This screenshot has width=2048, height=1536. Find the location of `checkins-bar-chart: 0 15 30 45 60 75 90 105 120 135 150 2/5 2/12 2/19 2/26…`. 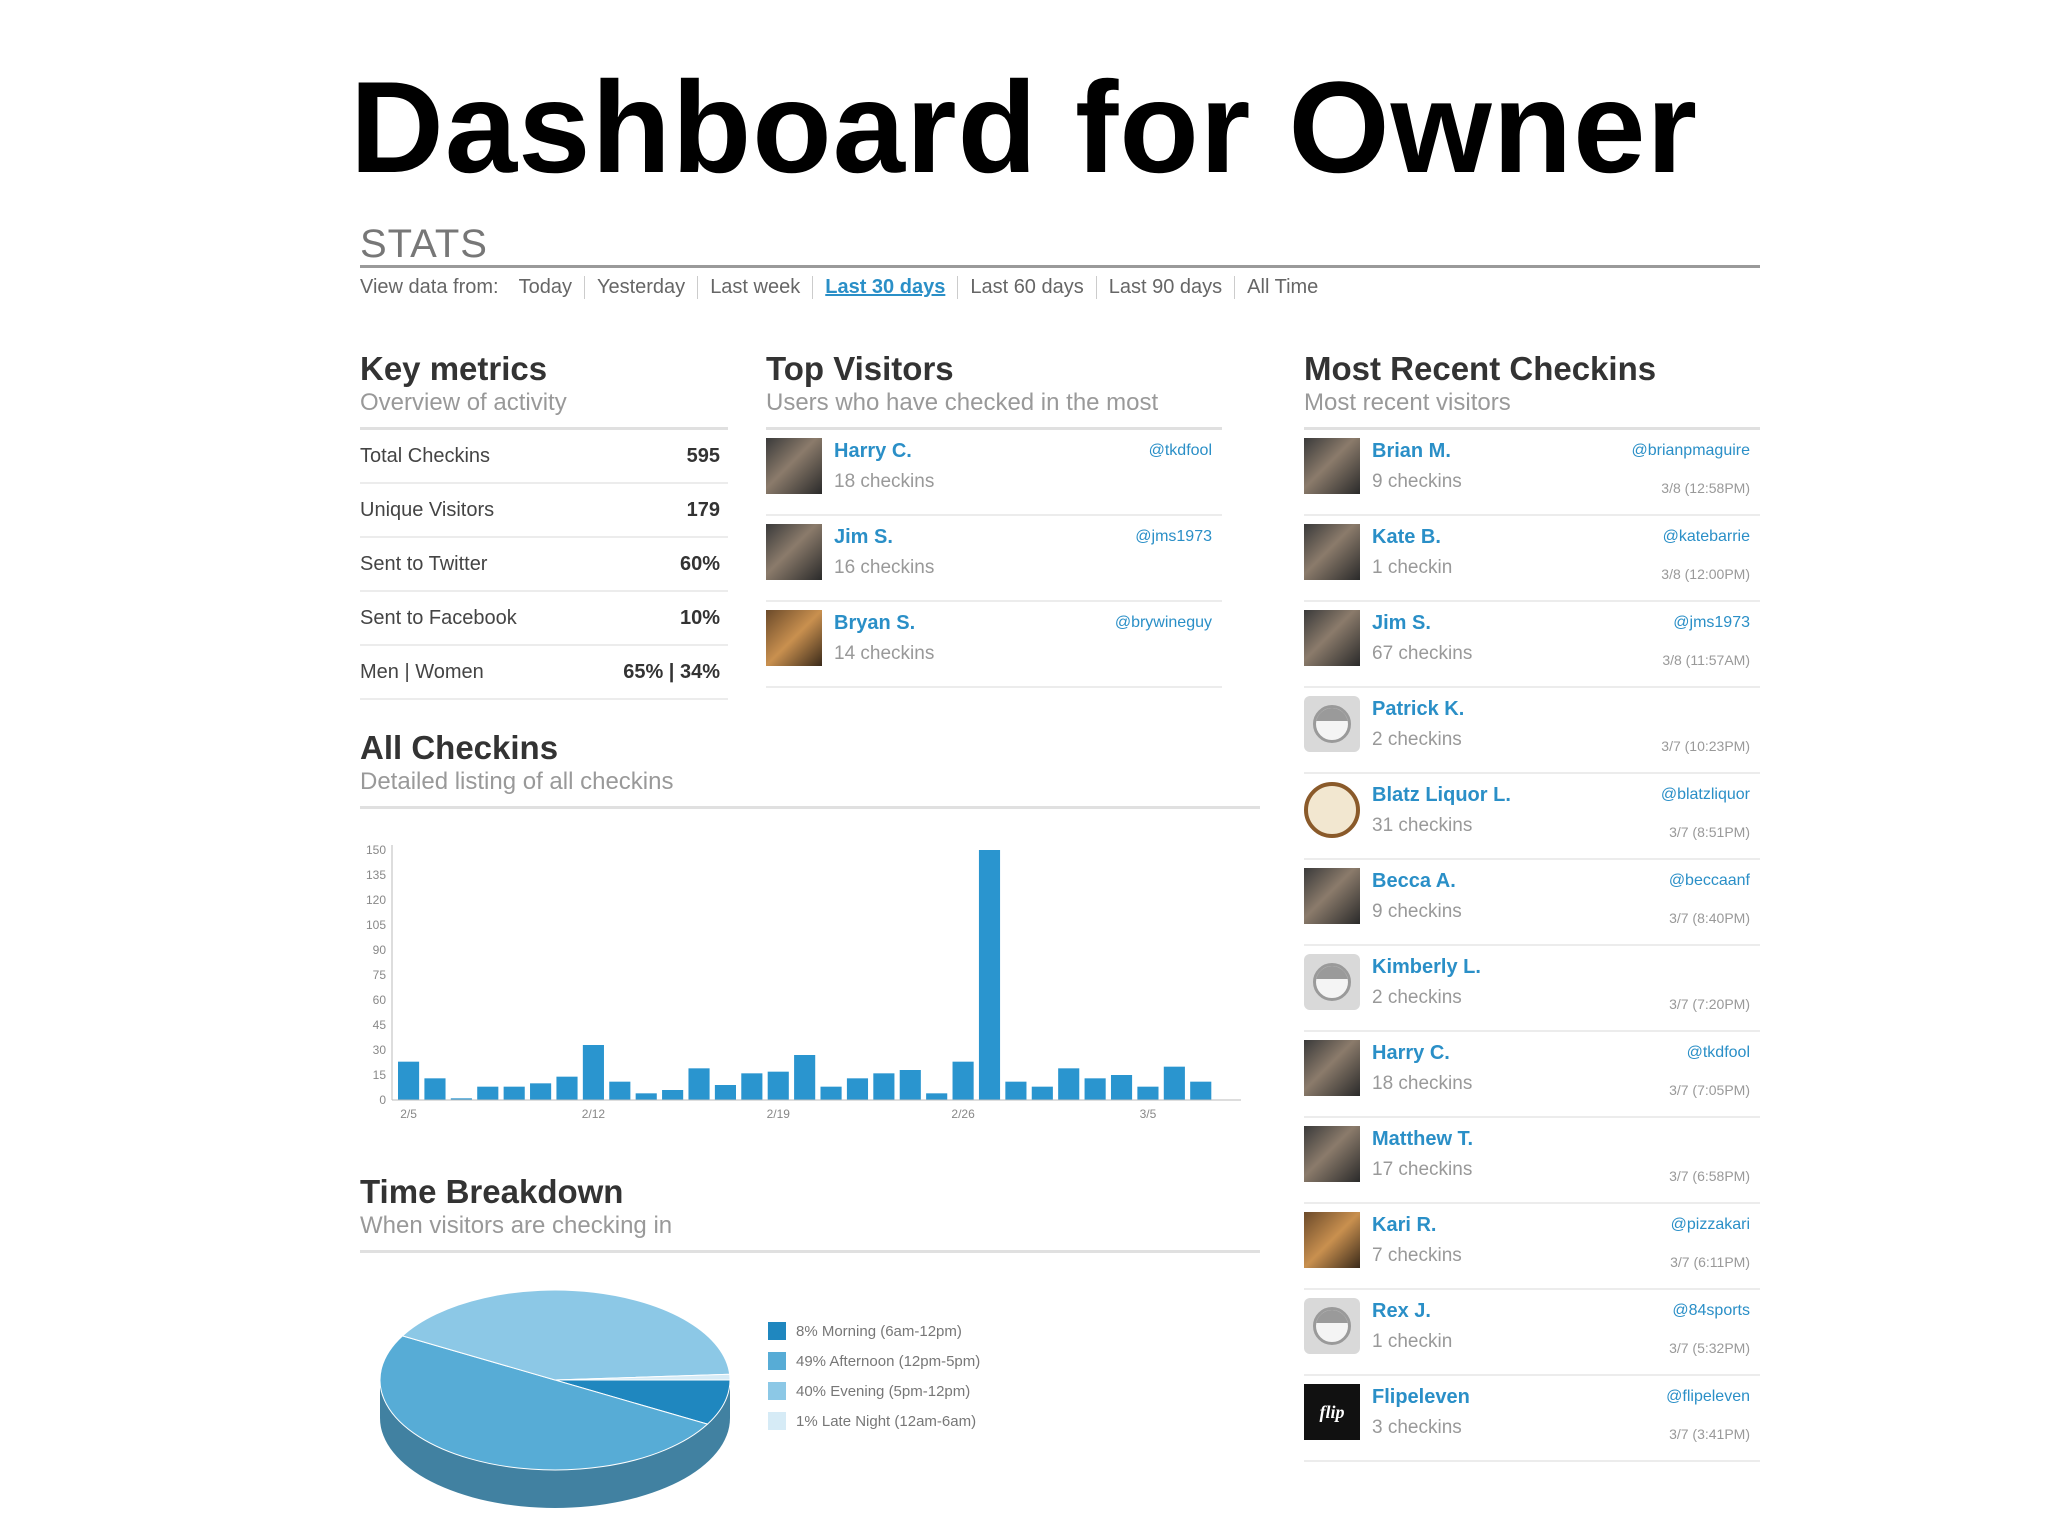

checkins-bar-chart: 0 15 30 45 60 75 90 105 120 135 150 2/5 2/12 2/19 2/26… is located at coordinates (803, 982).